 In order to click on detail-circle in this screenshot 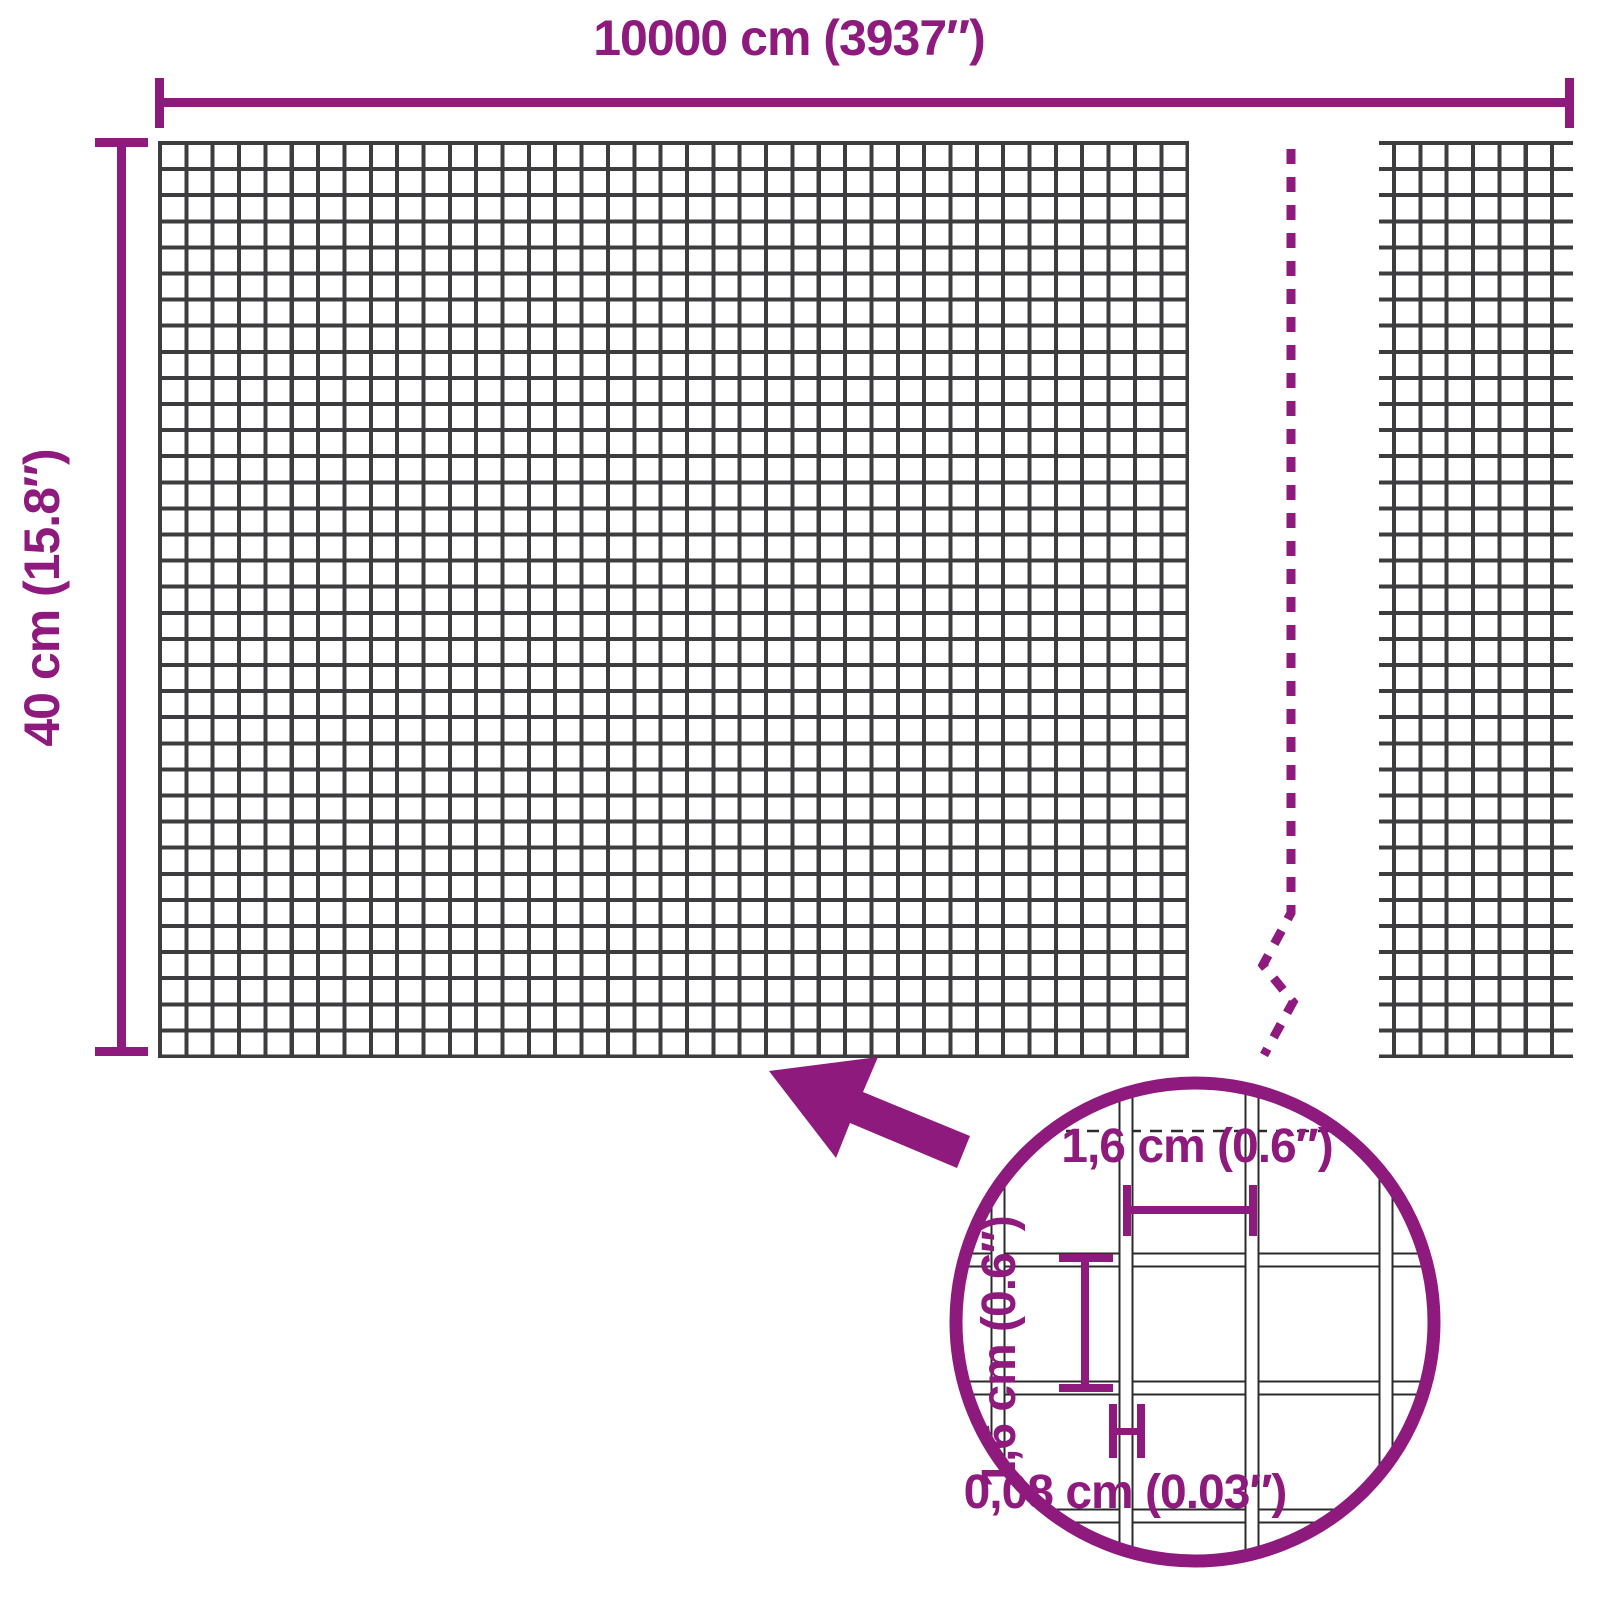, I will do `click(1195, 1322)`.